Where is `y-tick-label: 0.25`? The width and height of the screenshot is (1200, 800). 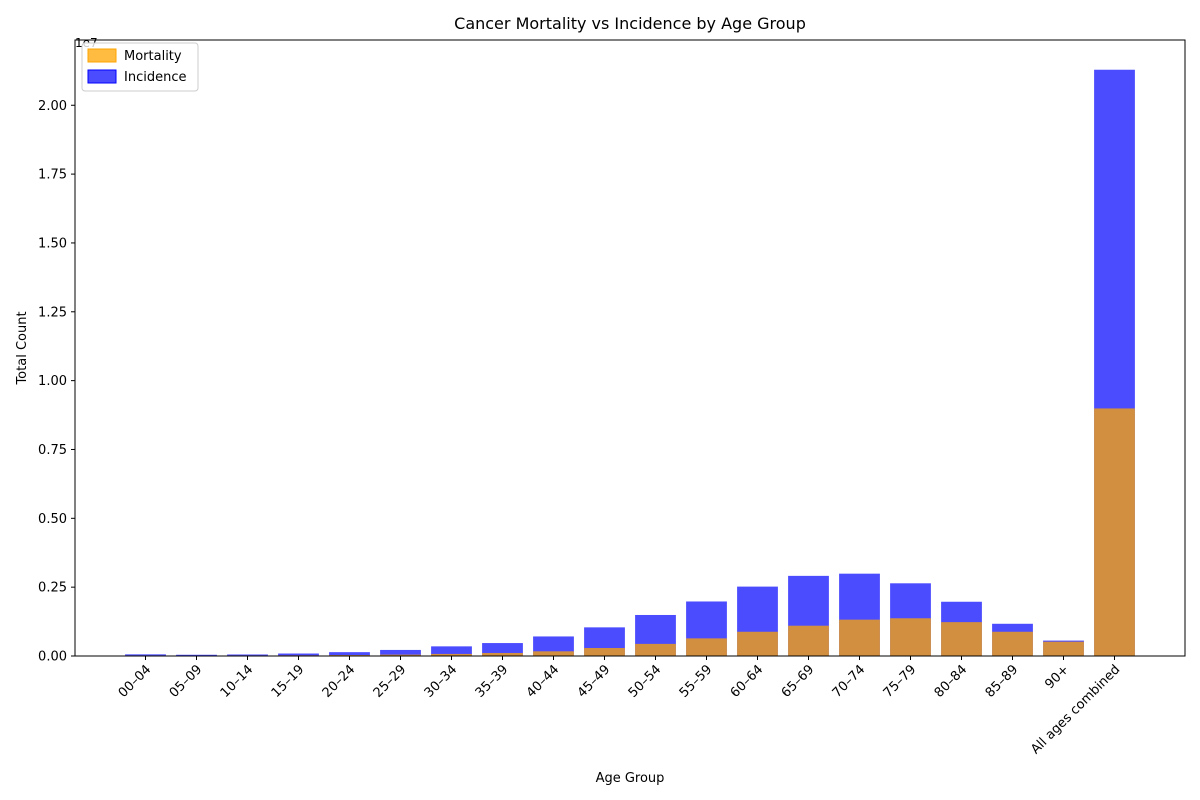
y-tick-label: 0.25 is located at coordinates (52, 588).